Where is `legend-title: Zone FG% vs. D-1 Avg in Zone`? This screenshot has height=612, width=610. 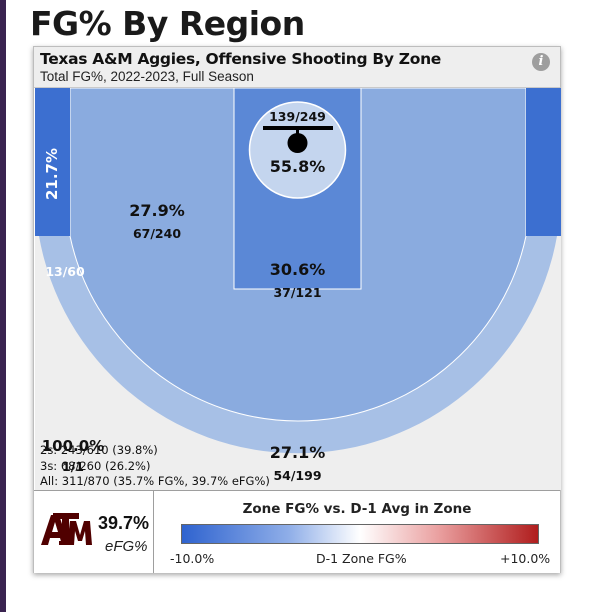
legend-title: Zone FG% vs. D-1 Avg in Zone is located at coordinates (357, 509).